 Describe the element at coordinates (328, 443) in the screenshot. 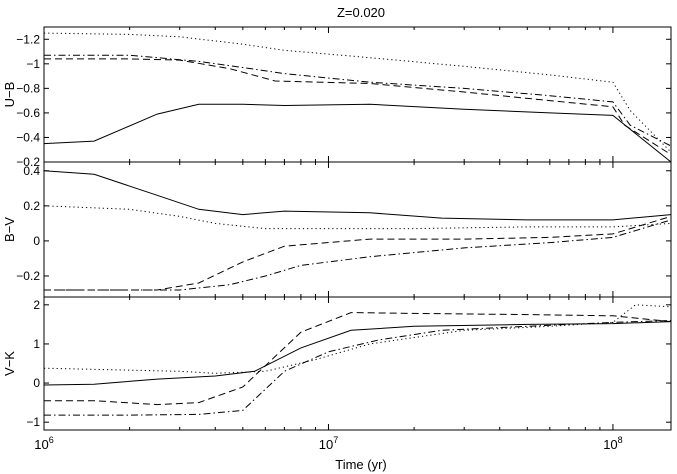

I see `x-tick-label: 10⁷` at that location.